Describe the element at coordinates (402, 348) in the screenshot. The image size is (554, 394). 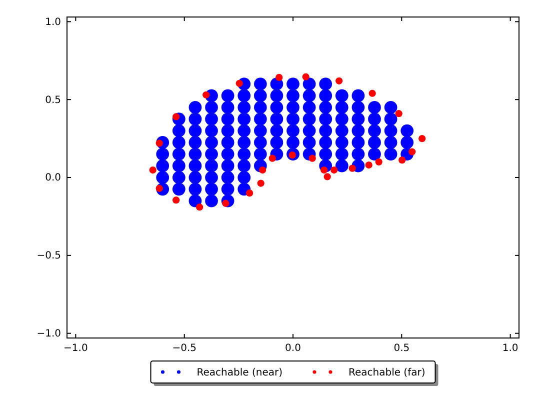
I see `x-tick-label: 0.5` at that location.